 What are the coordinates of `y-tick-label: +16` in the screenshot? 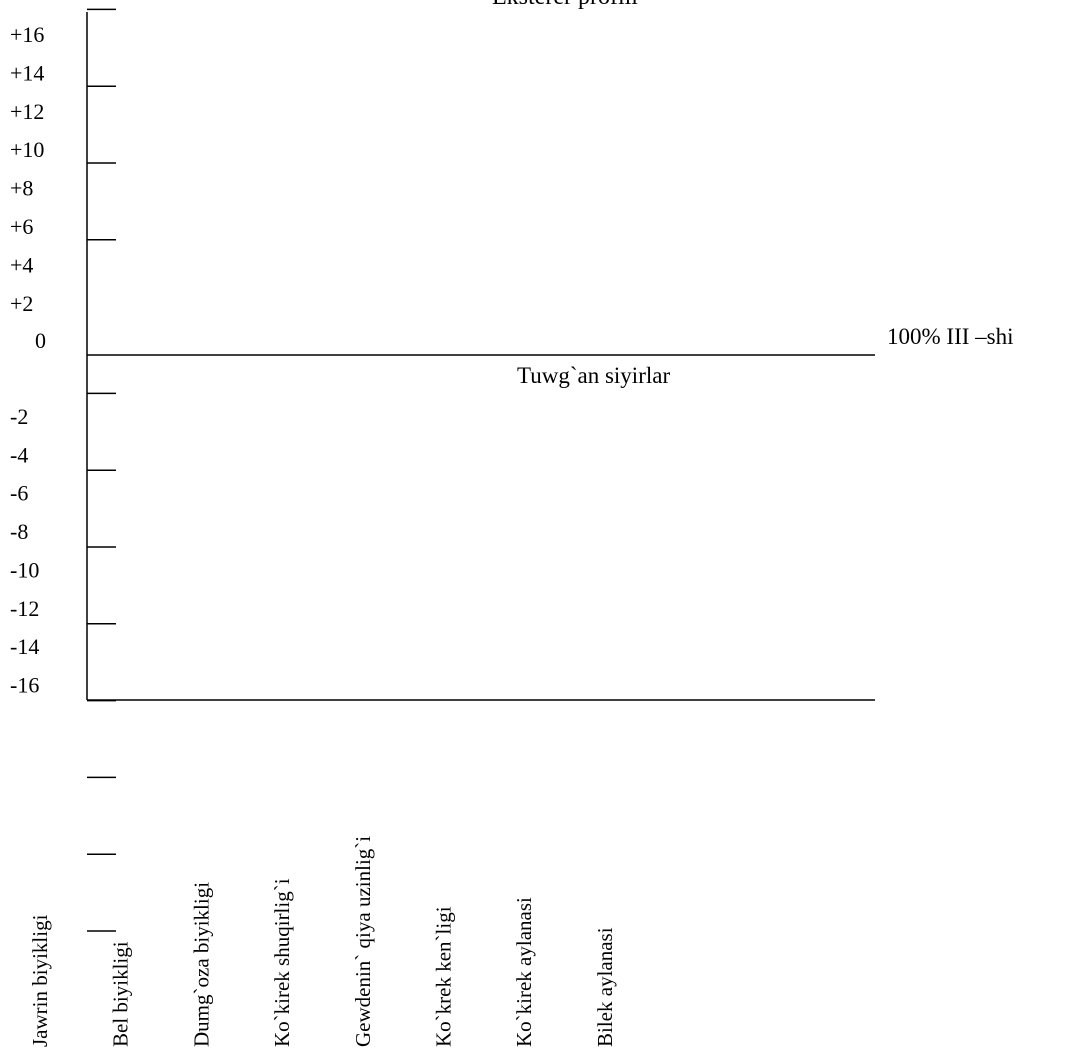 It's located at (27, 34).